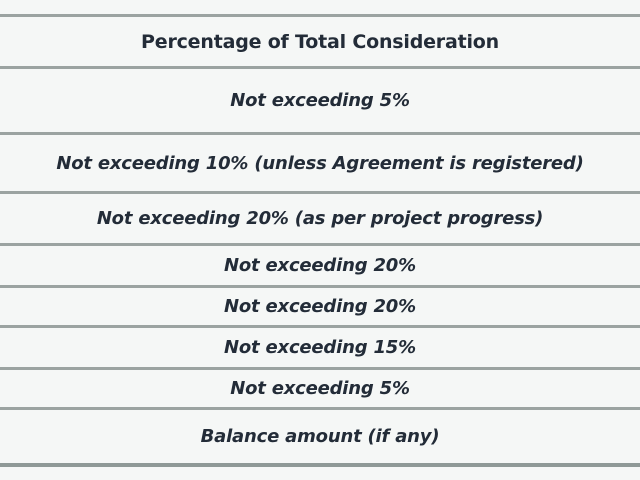 The height and width of the screenshot is (480, 640). Describe the element at coordinates (320, 7) in the screenshot. I see `top-margin` at that location.